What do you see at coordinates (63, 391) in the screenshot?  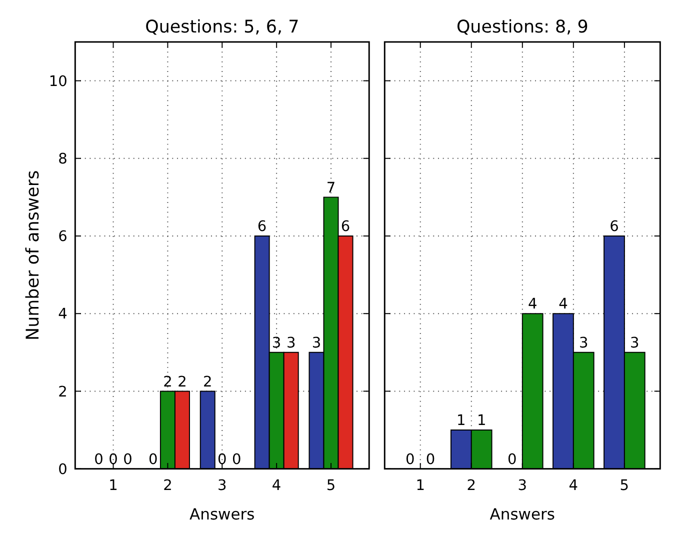 I see `y-tick-label: 2` at bounding box center [63, 391].